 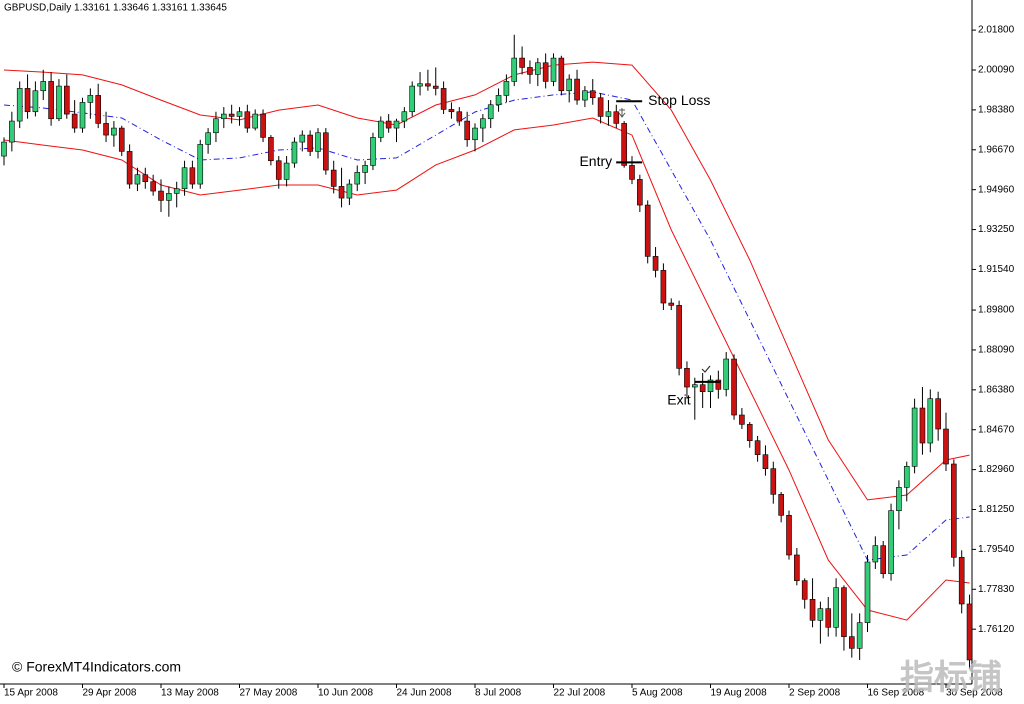 What do you see at coordinates (678, 400) in the screenshot?
I see `annotation: Exit` at bounding box center [678, 400].